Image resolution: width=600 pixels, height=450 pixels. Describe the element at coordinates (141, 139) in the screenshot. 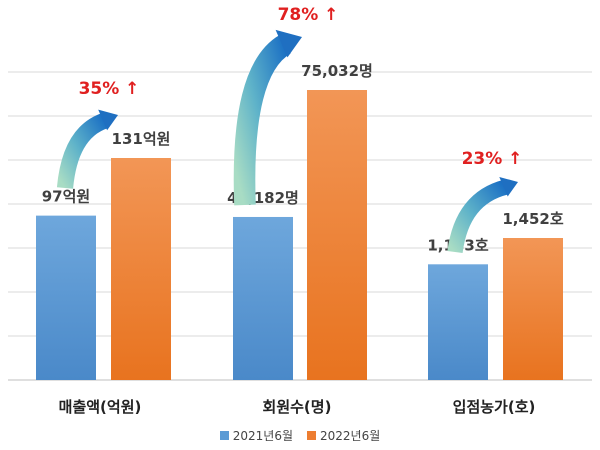

I see `data-label-2022-sales: 131억원` at that location.